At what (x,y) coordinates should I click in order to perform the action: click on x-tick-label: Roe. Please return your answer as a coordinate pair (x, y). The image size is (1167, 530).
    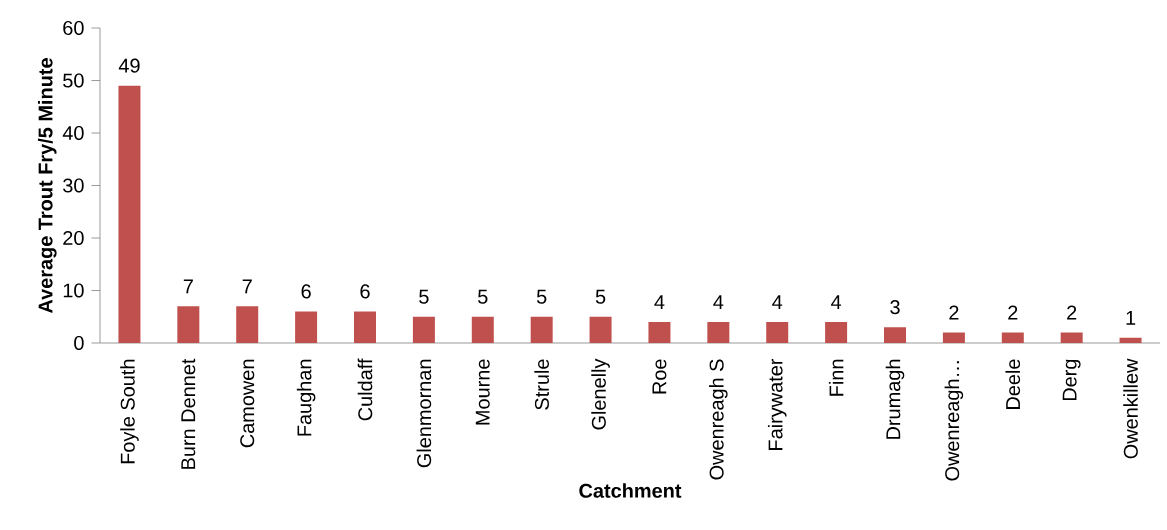
    Looking at the image, I should click on (659, 376).